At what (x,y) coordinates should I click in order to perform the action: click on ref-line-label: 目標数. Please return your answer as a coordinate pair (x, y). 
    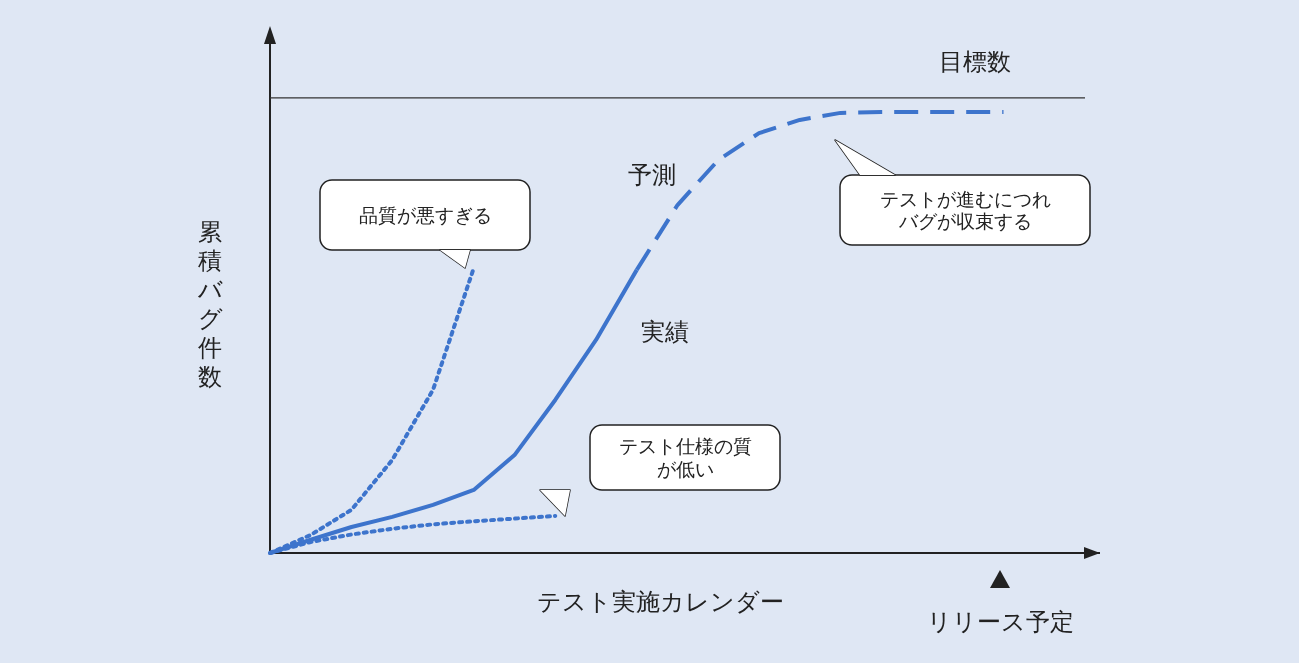
    Looking at the image, I should click on (975, 61).